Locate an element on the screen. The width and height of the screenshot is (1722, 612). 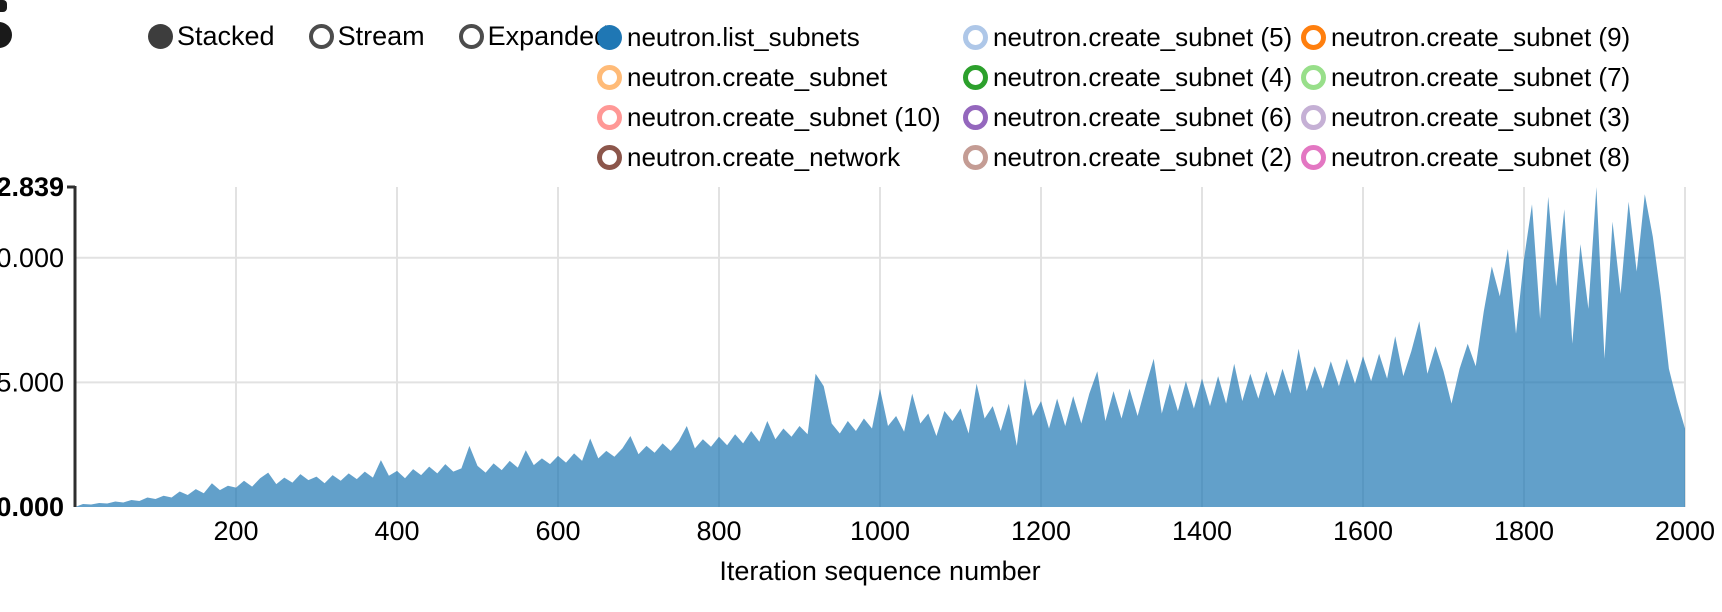
clipped-edge-mark is located at coordinates (3, 6).